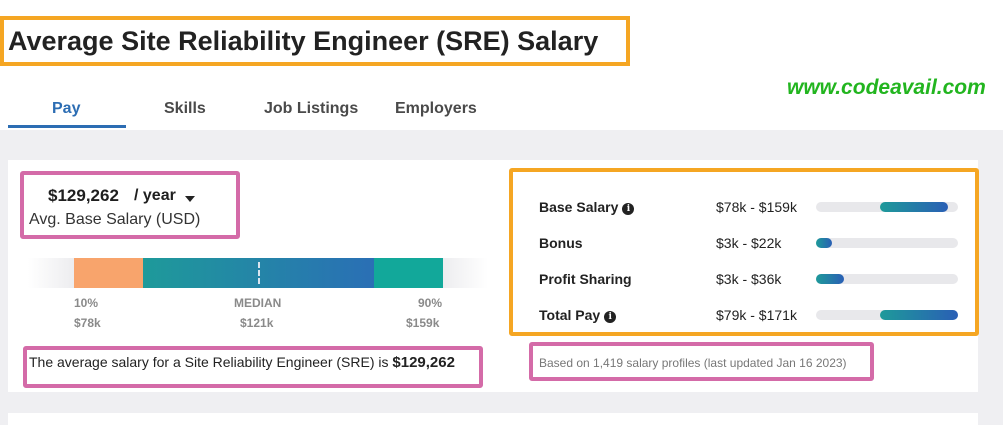 This screenshot has height=433, width=1003. What do you see at coordinates (66, 108) in the screenshot?
I see `tab-pay: Pay` at bounding box center [66, 108].